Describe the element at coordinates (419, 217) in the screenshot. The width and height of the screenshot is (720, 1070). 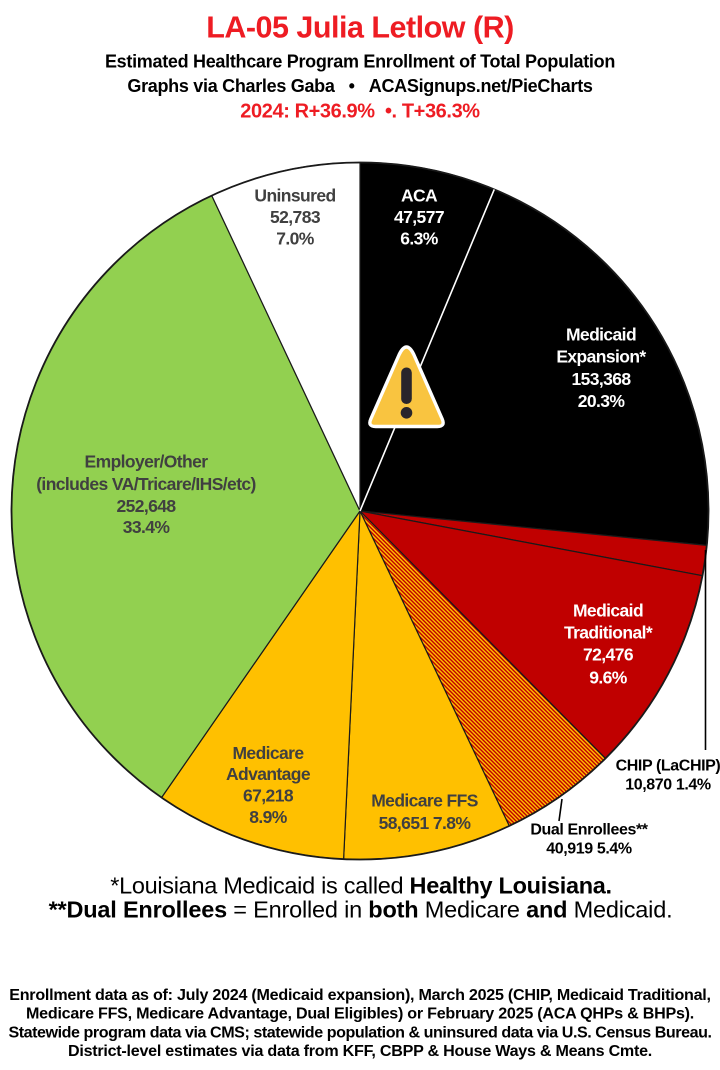
I see `svg-text: 47,577` at that location.